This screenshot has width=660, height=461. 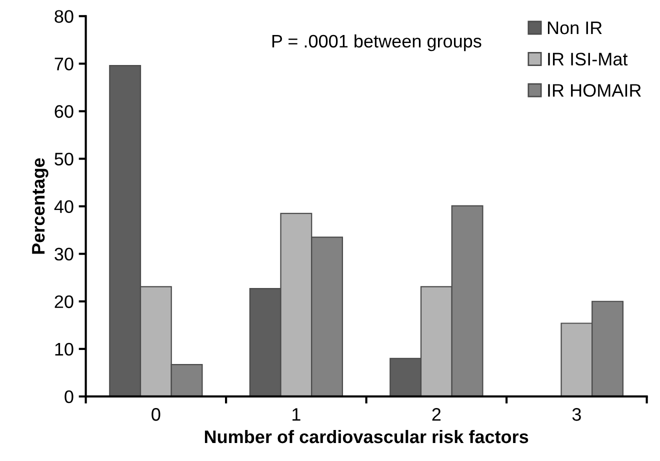 What do you see at coordinates (156, 414) in the screenshot?
I see `x-tick-label: 0` at bounding box center [156, 414].